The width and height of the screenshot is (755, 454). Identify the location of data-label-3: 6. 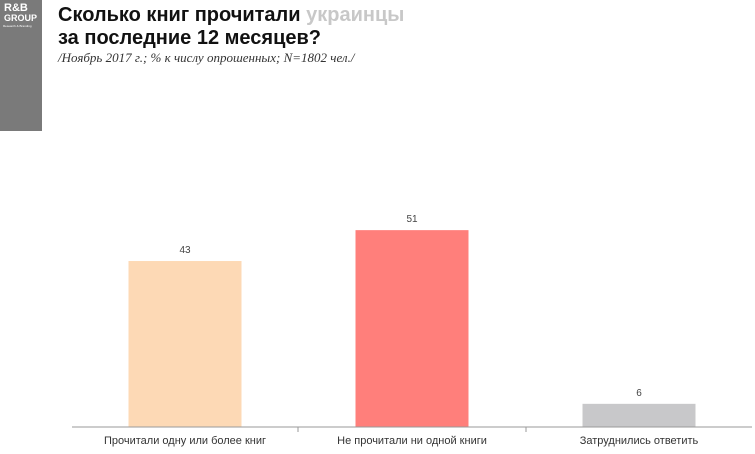
(639, 393).